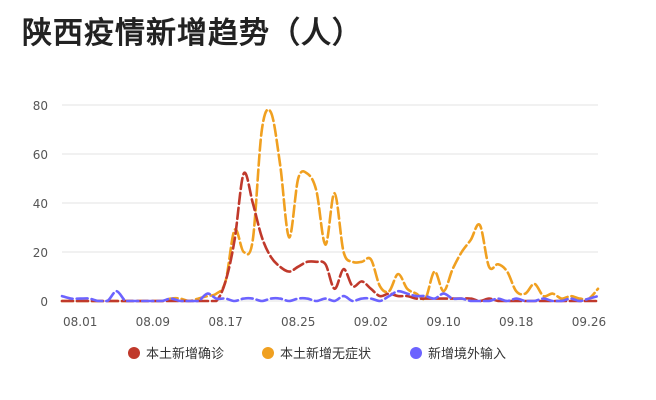 The height and width of the screenshot is (400, 656). What do you see at coordinates (589, 322) in the screenshot?
I see `x-tick-label: 09.26` at bounding box center [589, 322].